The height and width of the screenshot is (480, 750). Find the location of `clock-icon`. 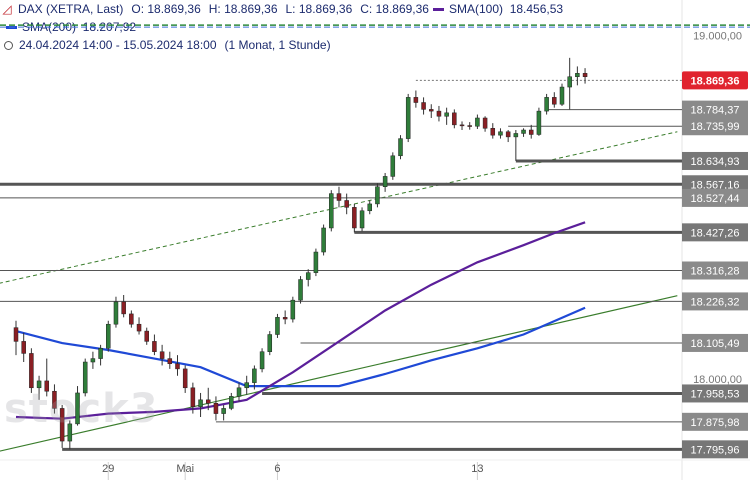

clock-icon is located at coordinates (8, 45).